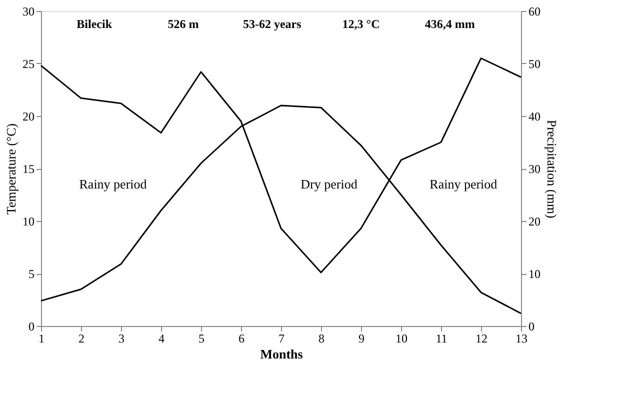 This screenshot has width=621, height=413. I want to click on annotation: 436,4 mm, so click(449, 24).